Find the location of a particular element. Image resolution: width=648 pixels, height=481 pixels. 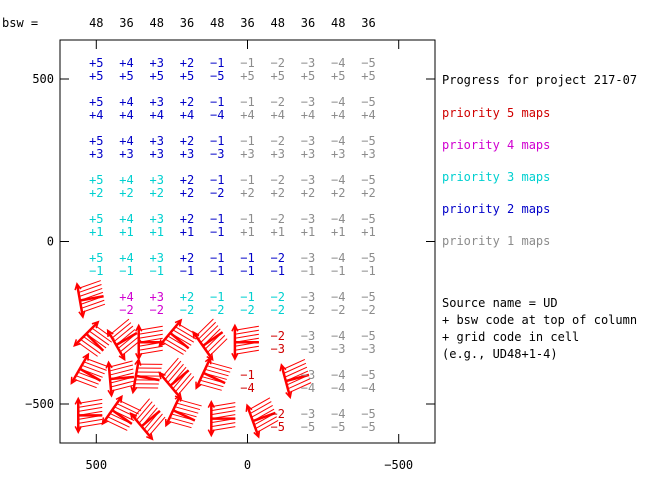

bsw-label: bsw = is located at coordinates (20, 23).